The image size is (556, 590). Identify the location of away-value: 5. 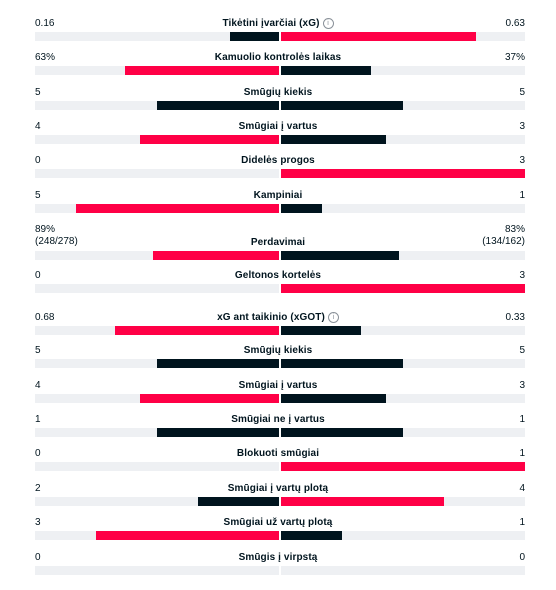
(522, 92).